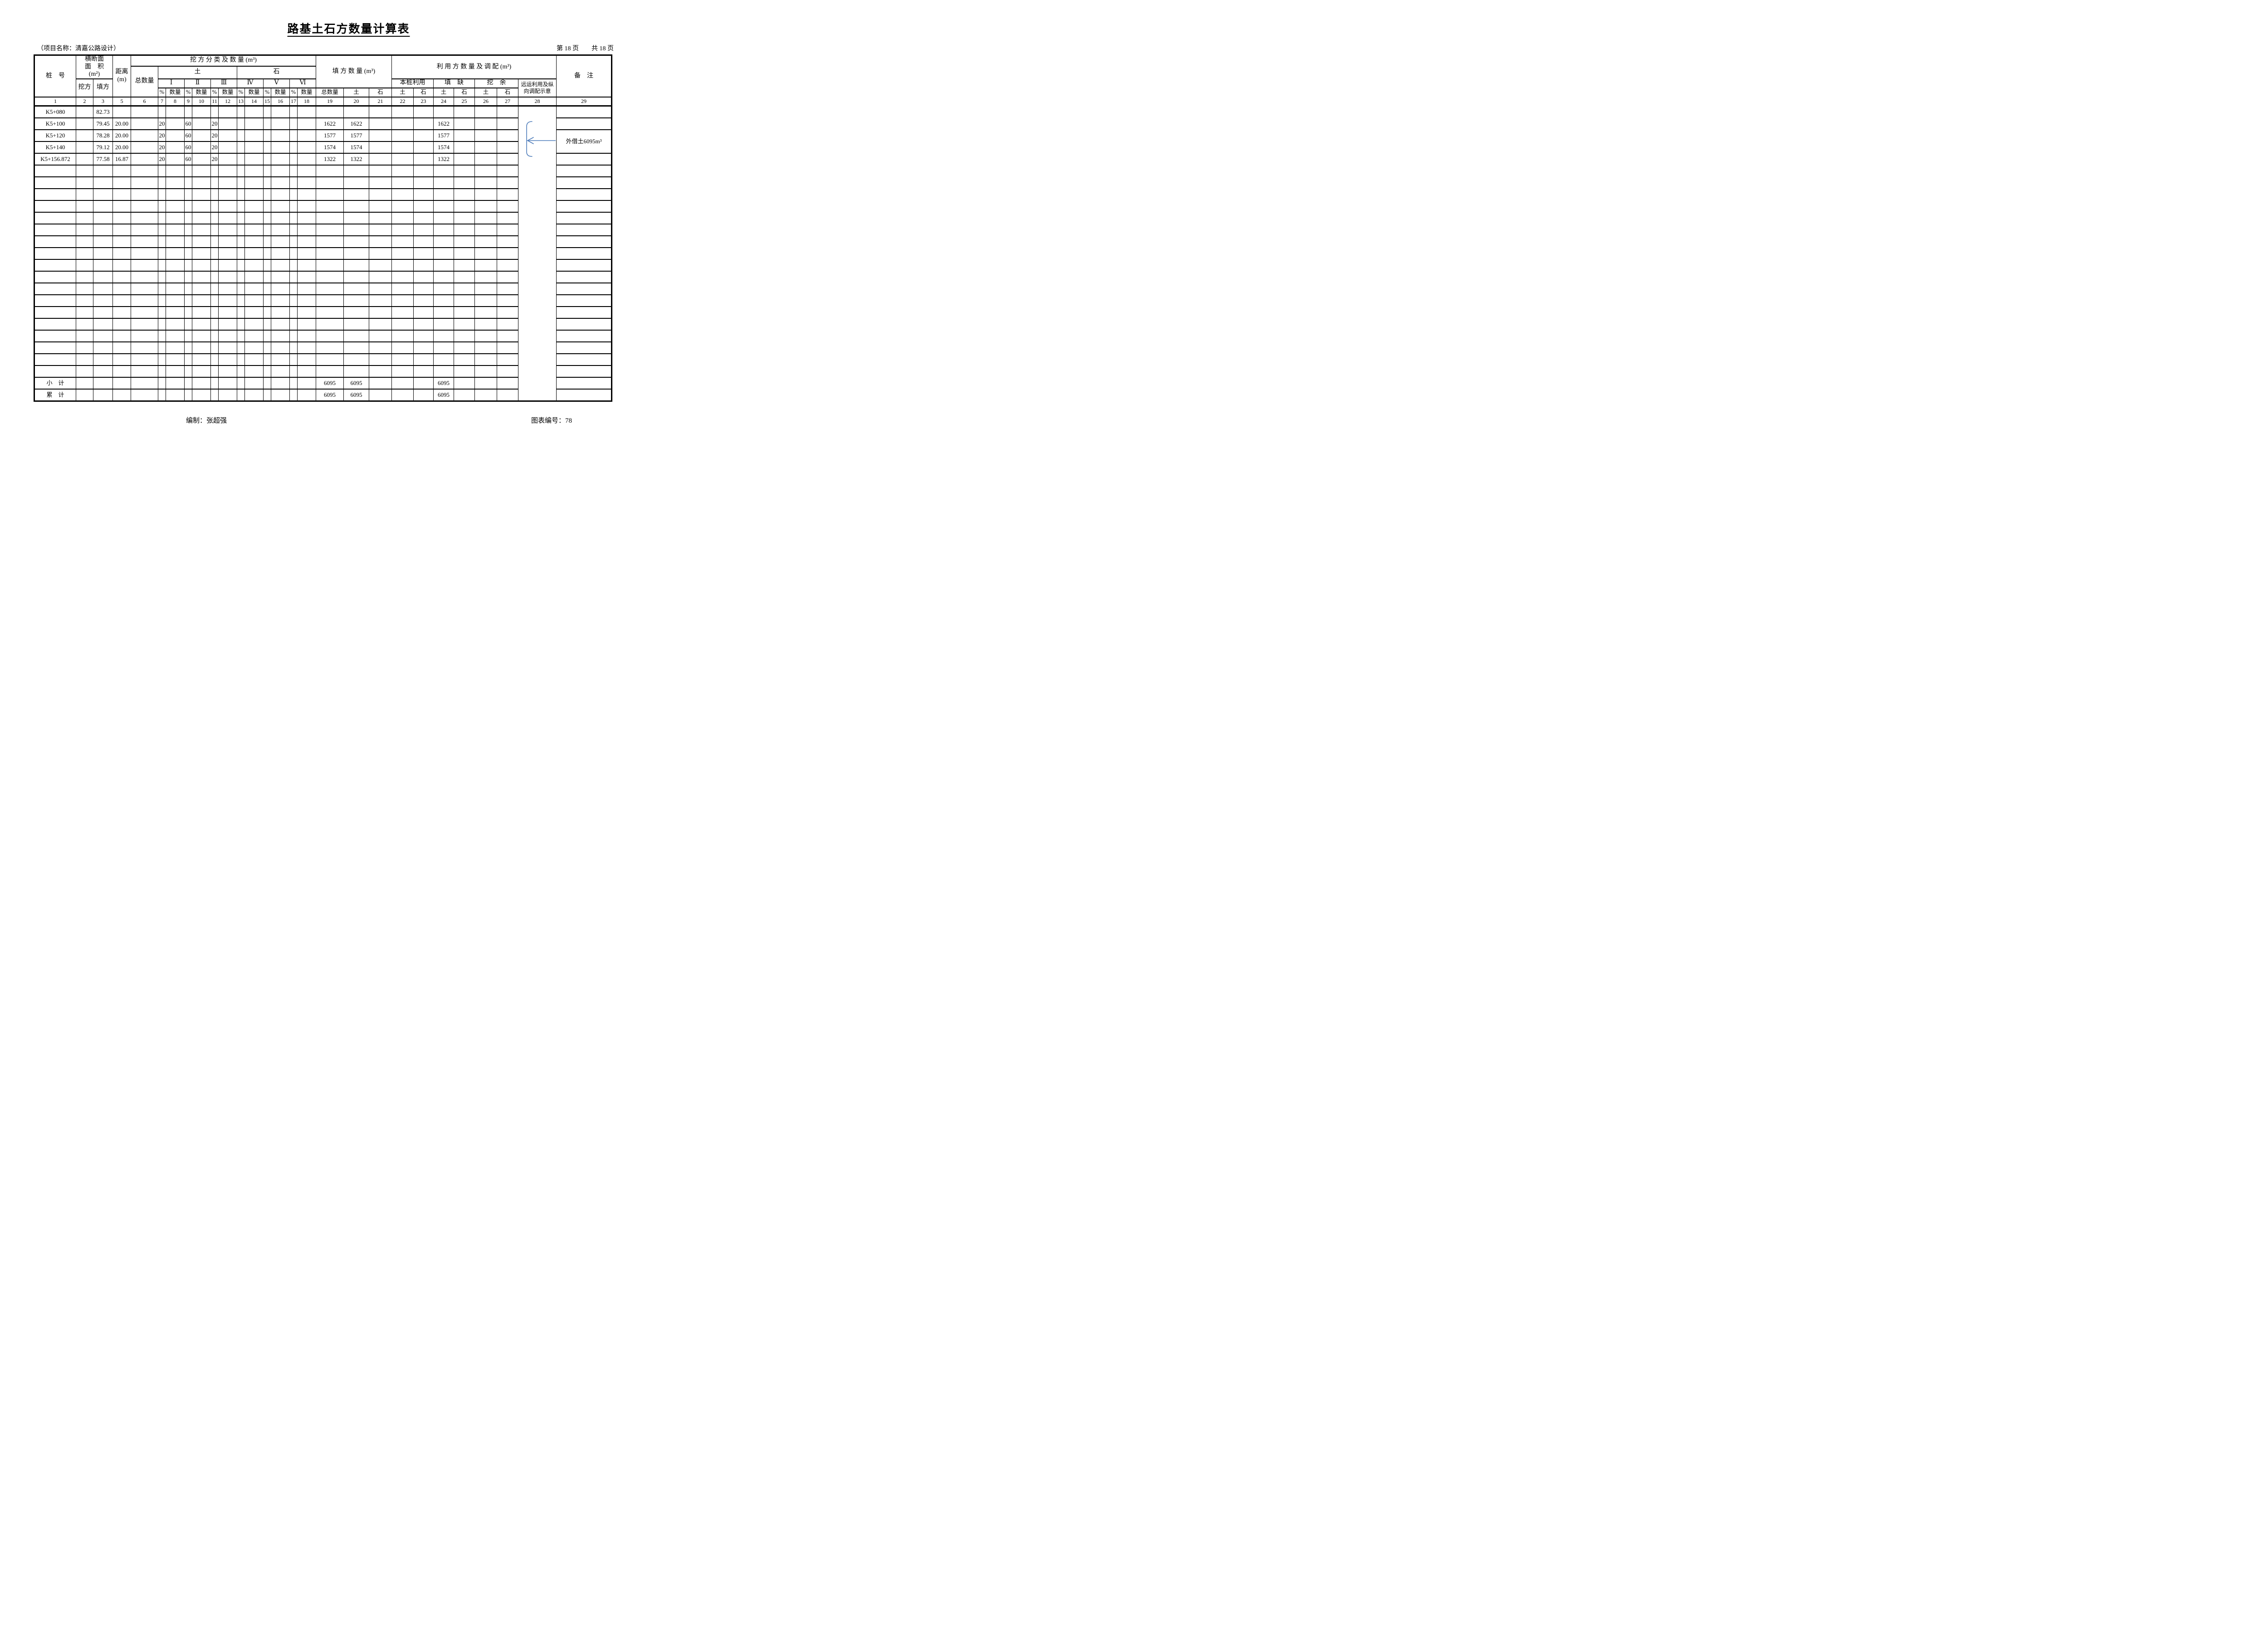 Image resolution: width=2268 pixels, height=1642 pixels. What do you see at coordinates (84, 102) in the screenshot?
I see `column-number: 2` at bounding box center [84, 102].